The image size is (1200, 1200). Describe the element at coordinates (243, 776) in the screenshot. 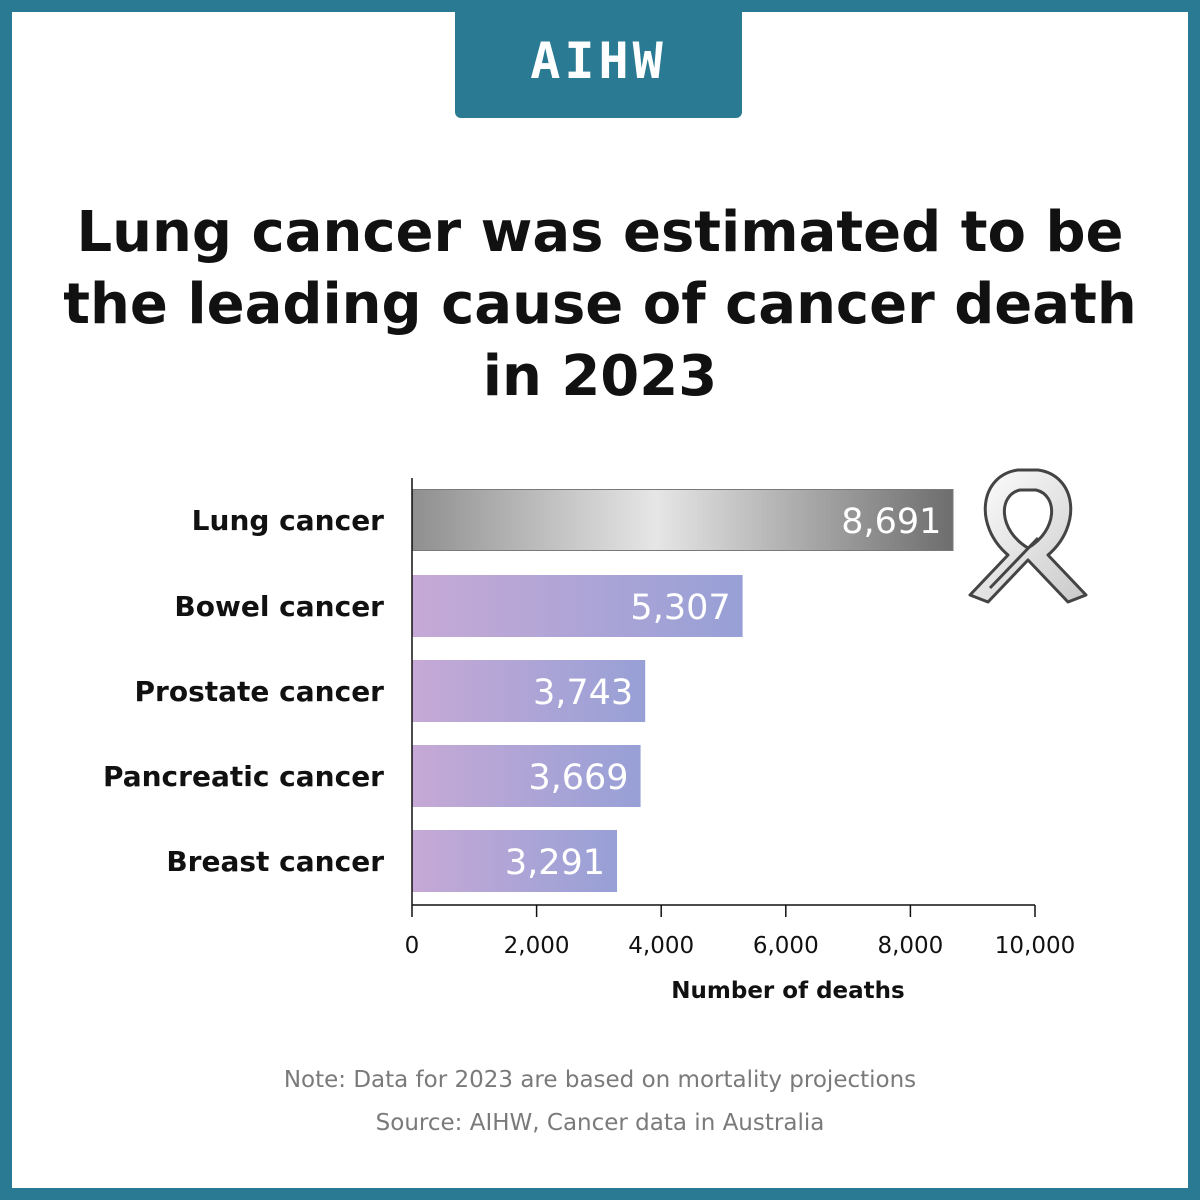

I see `category-label: Pancreatic cancer` at that location.